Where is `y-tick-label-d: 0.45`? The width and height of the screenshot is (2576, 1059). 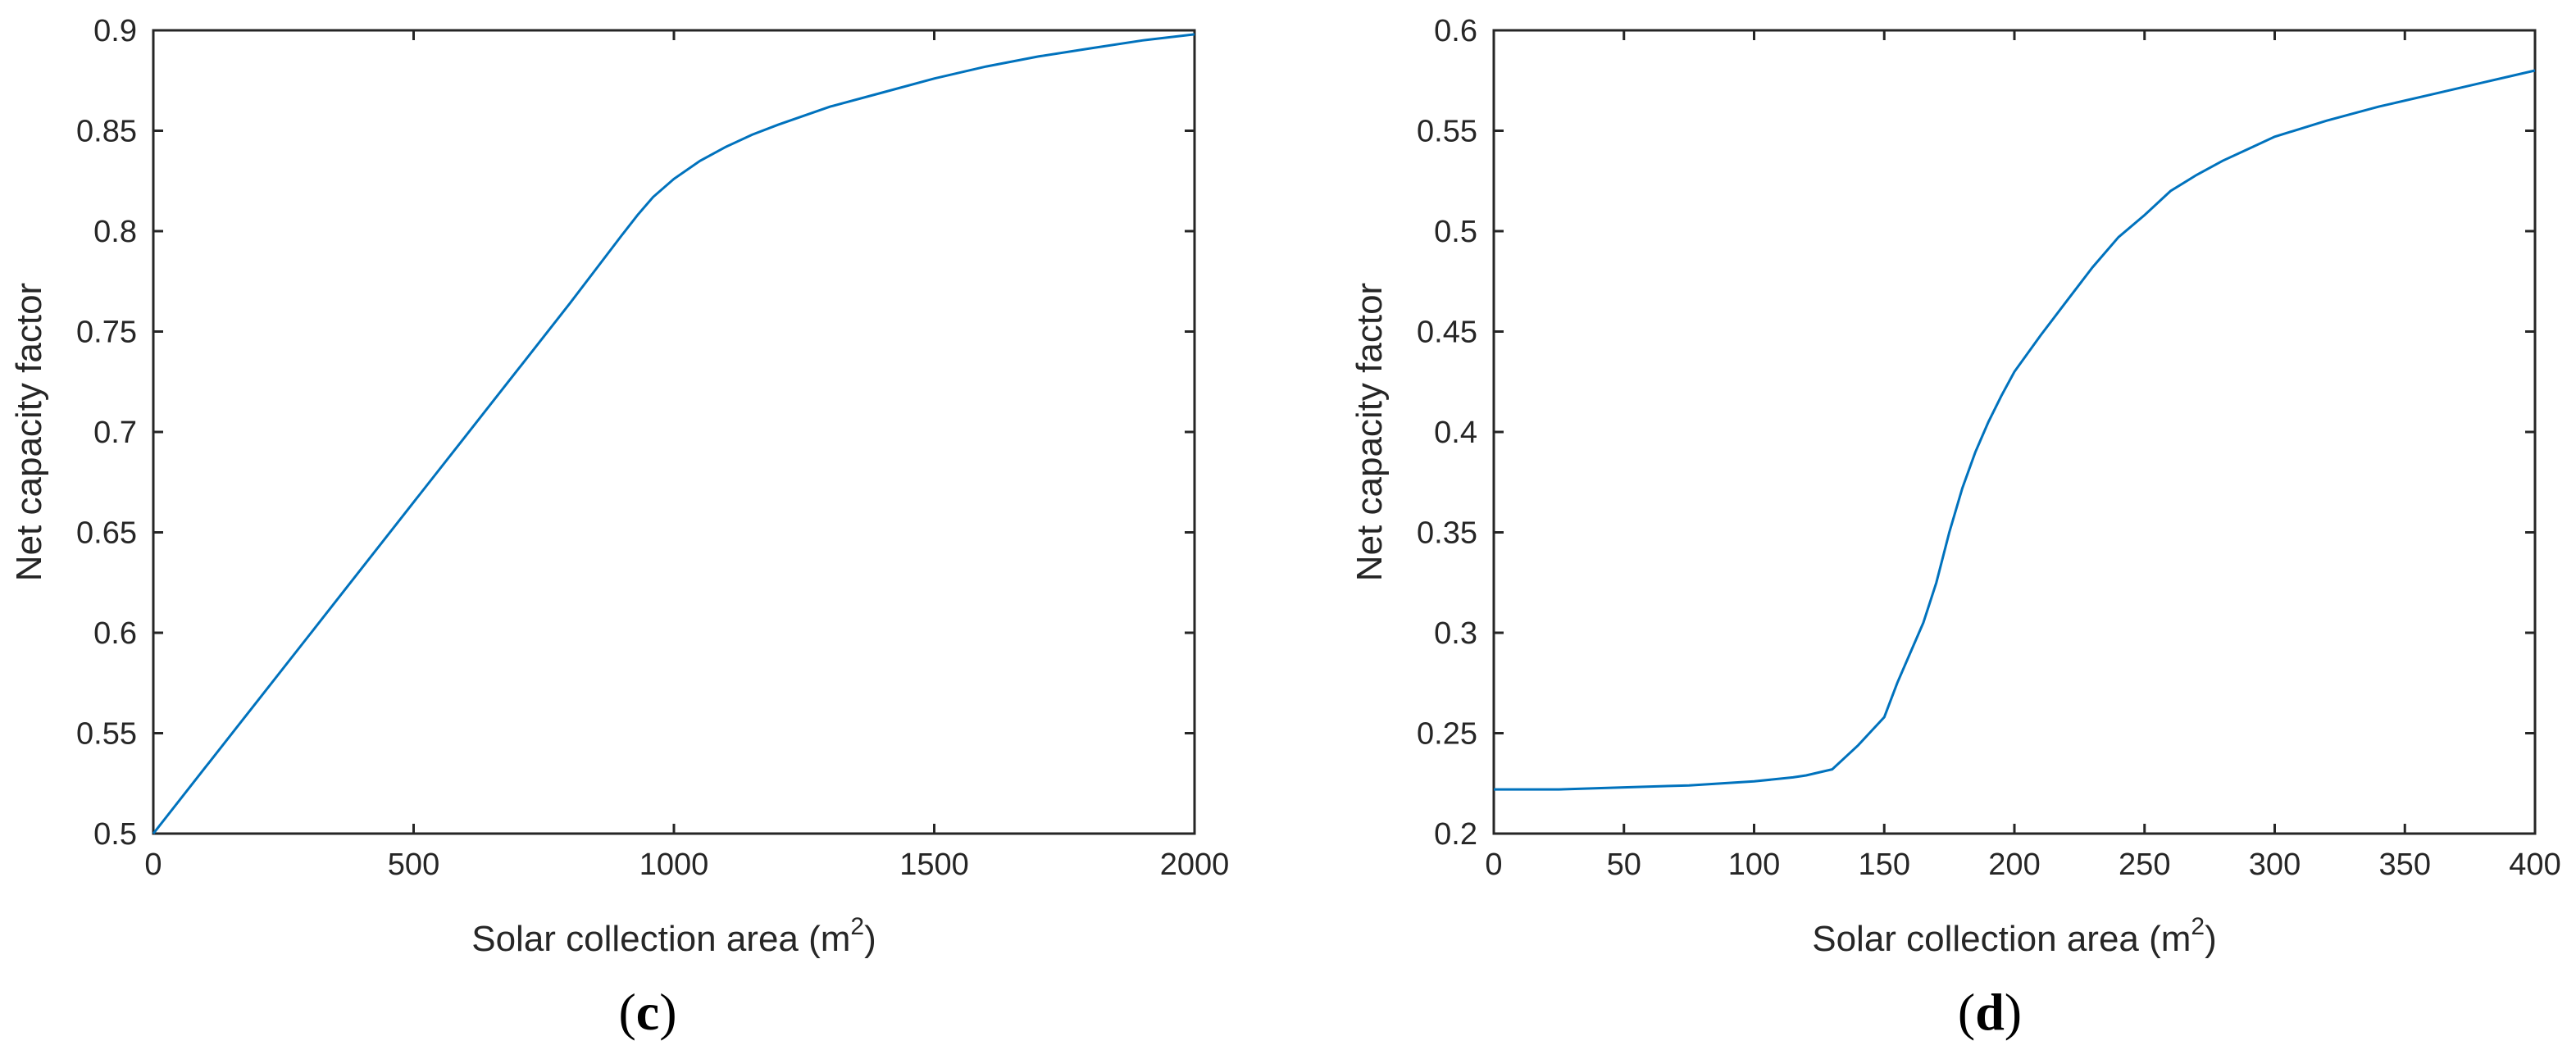
y-tick-label-d: 0.45 is located at coordinates (1447, 333).